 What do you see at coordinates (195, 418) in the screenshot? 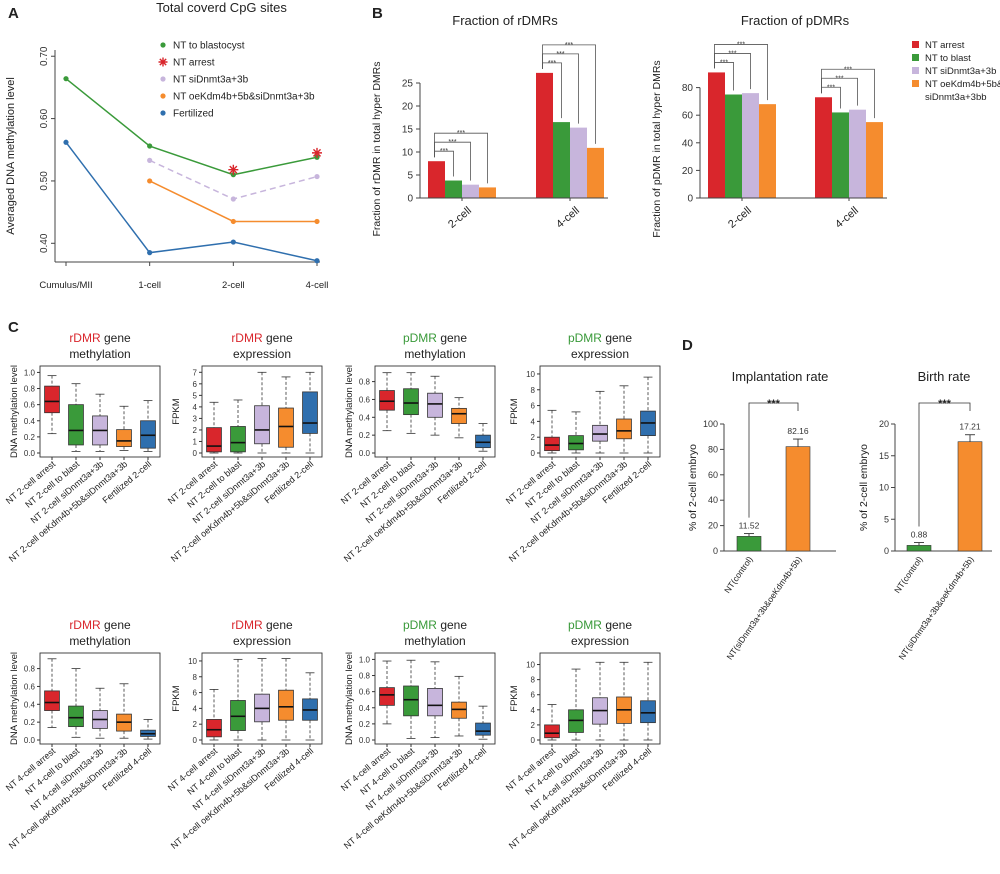
I see `y-tick-label: 3` at bounding box center [195, 418].